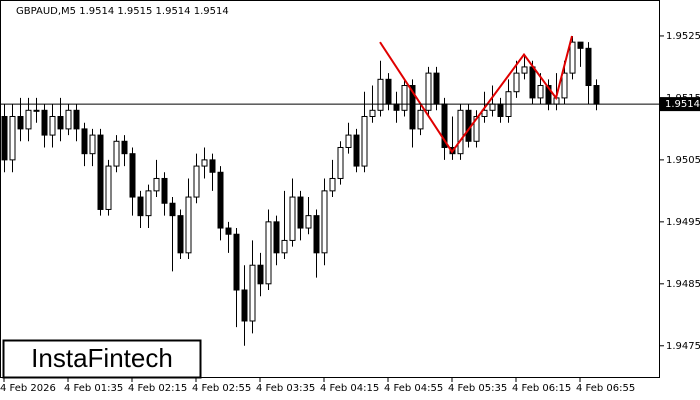  I want to click on watermark-box, so click(102, 359).